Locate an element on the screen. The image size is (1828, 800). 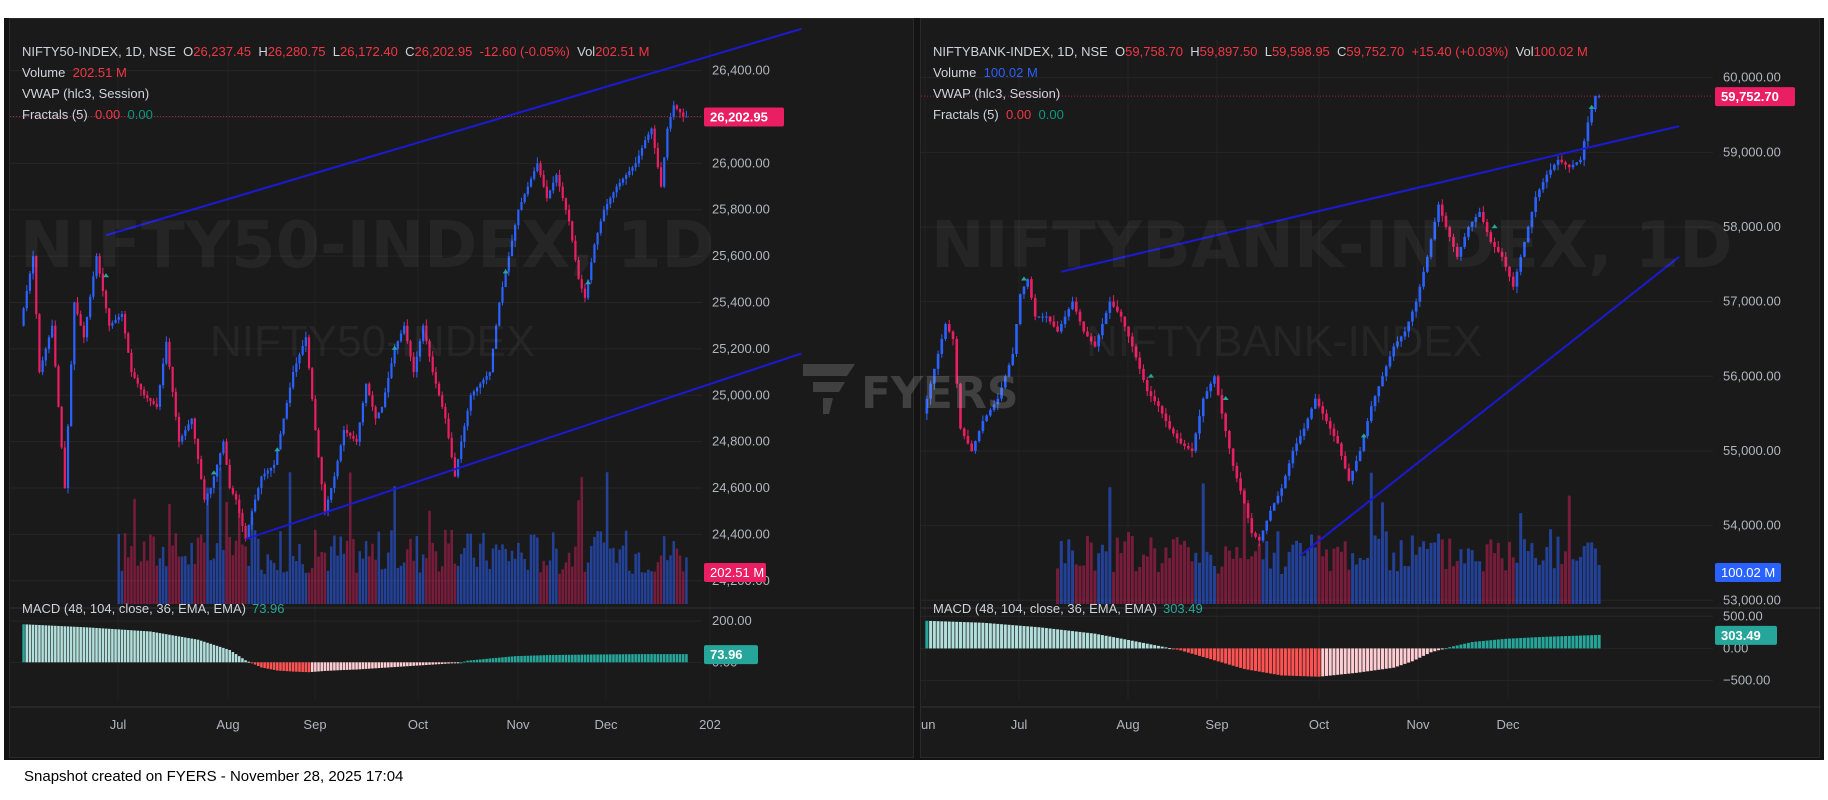
vol-label: Vol is located at coordinates (1524, 51).